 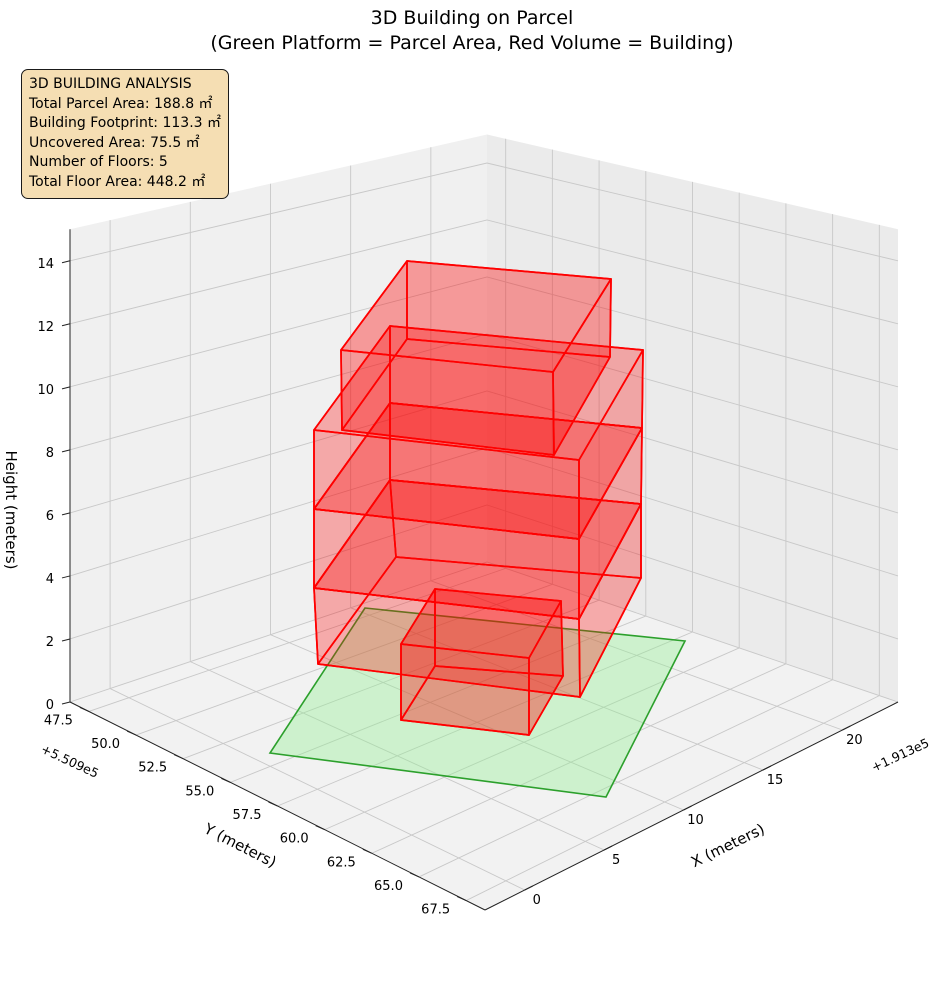 I want to click on info-number-of-floors: Number of Floors: 5, so click(x=98, y=162).